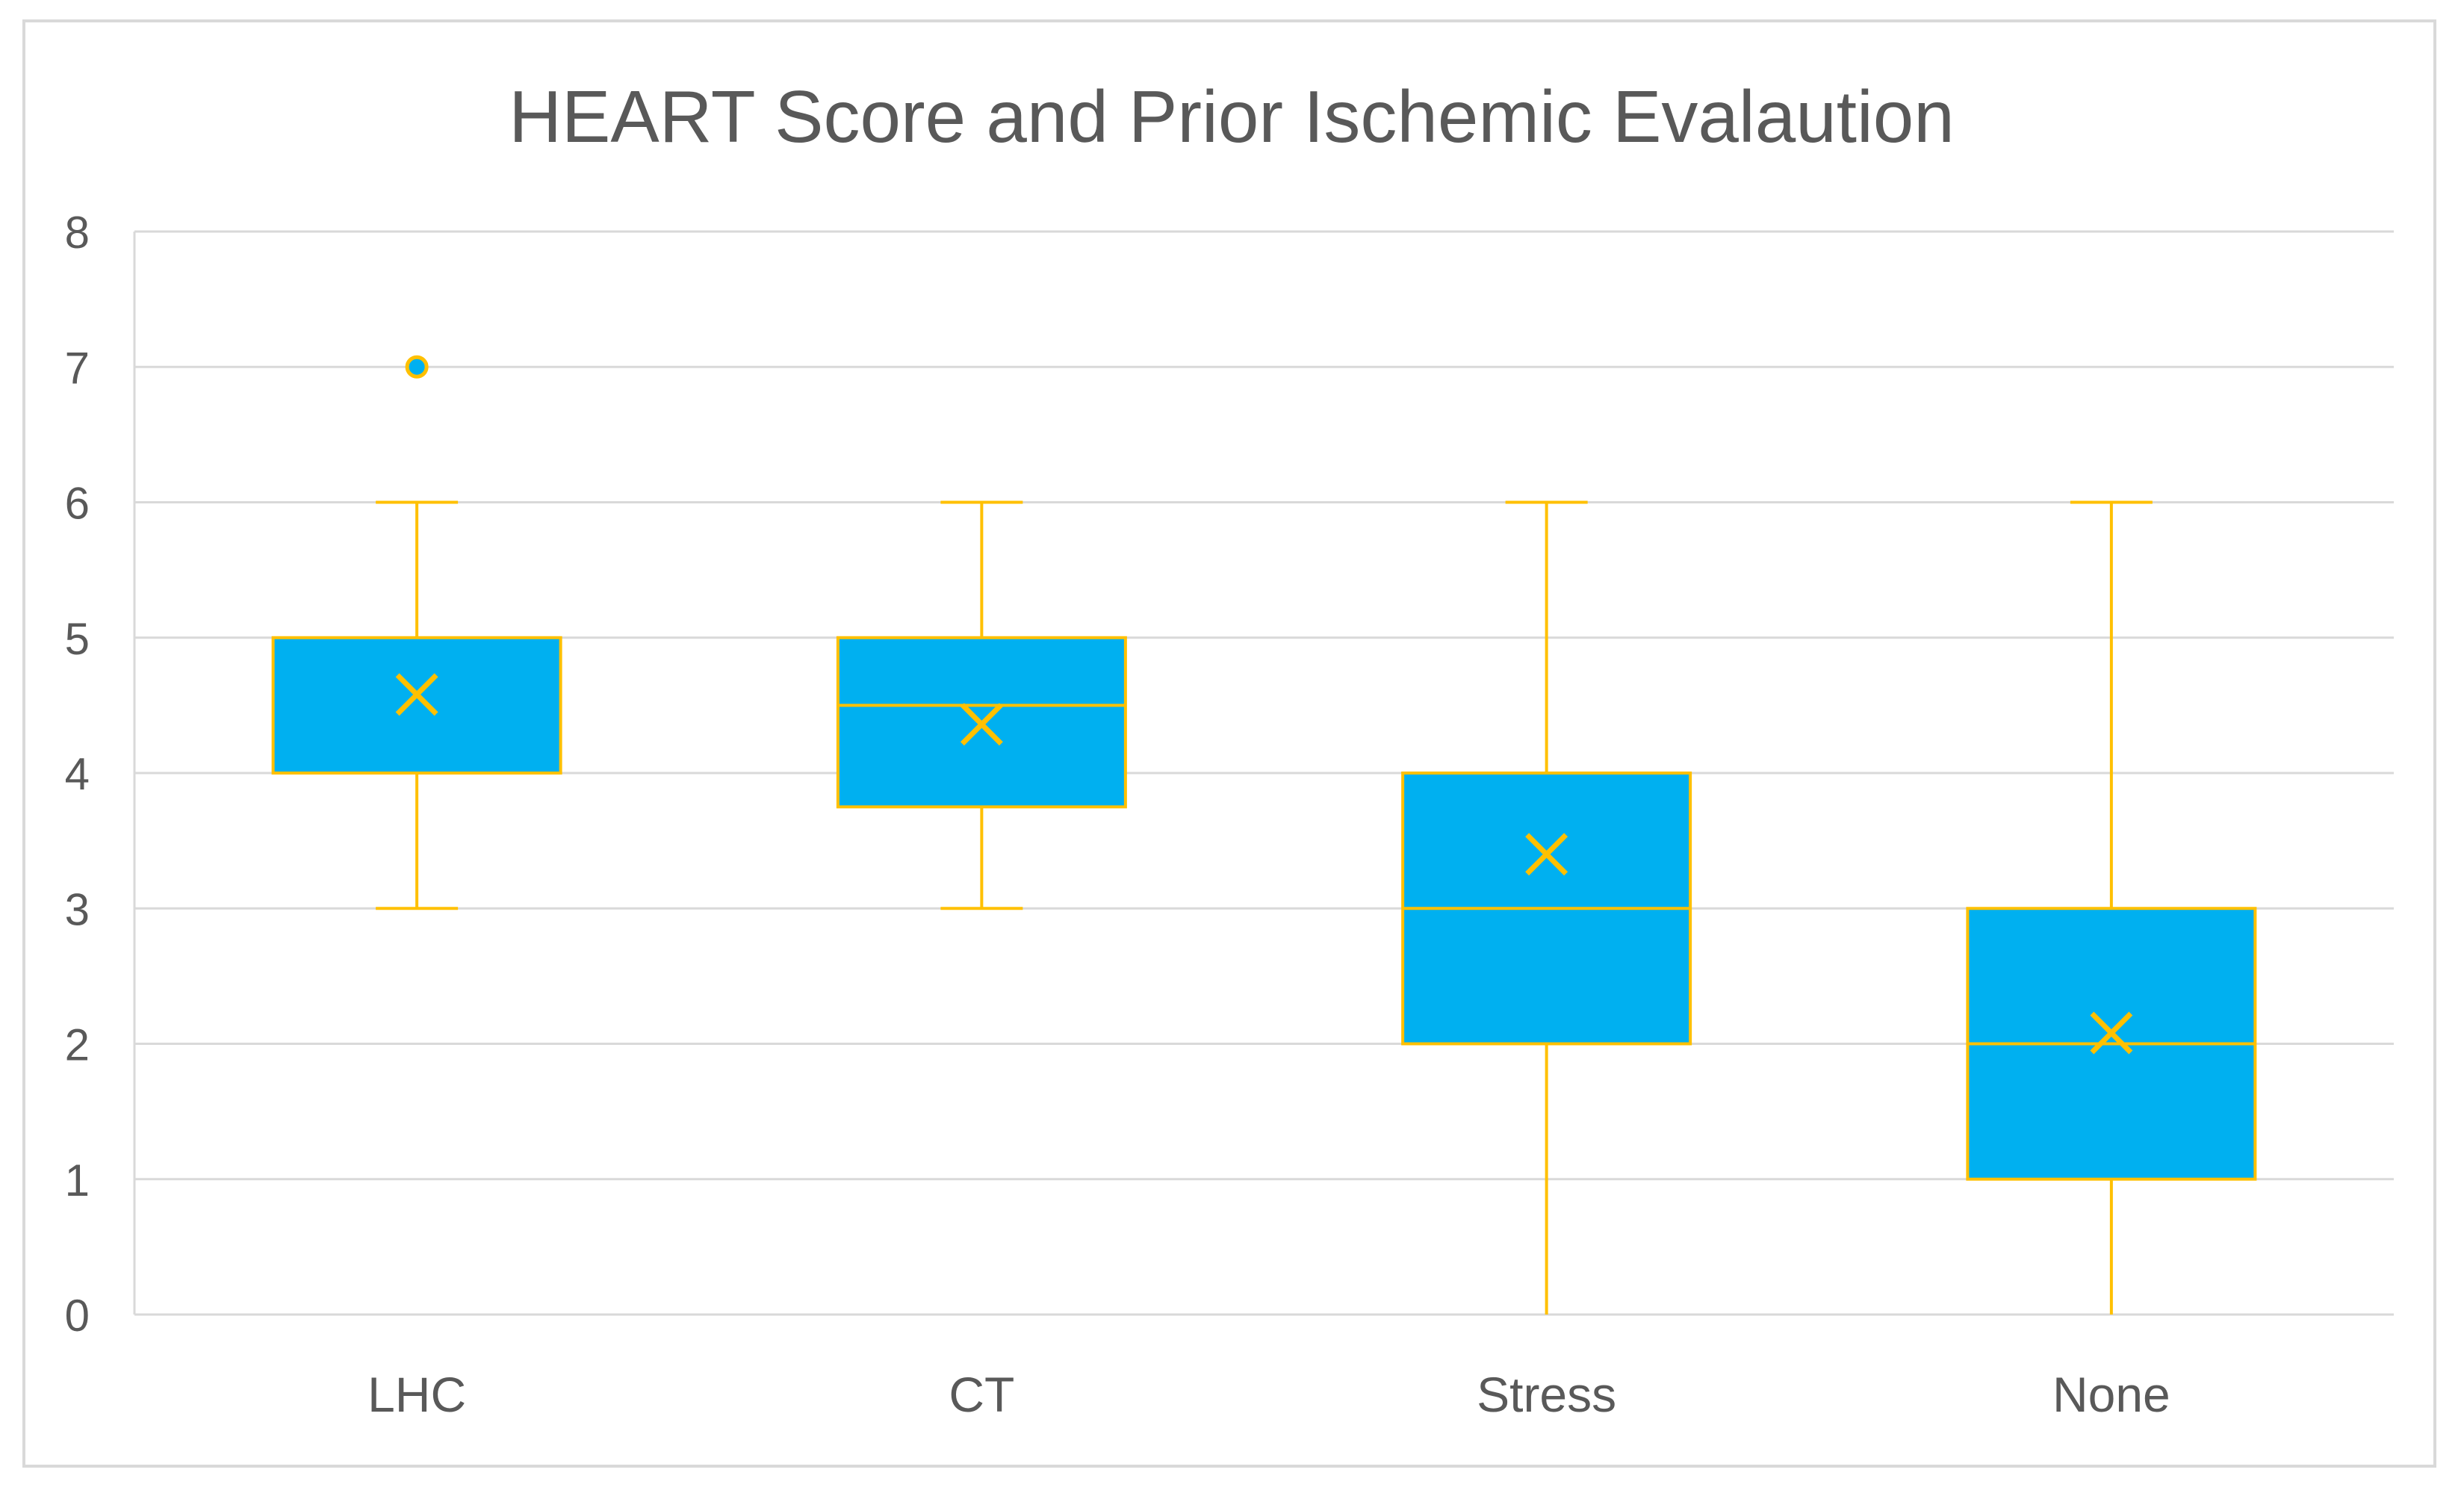 The width and height of the screenshot is (2464, 1502). What do you see at coordinates (1546, 1394) in the screenshot?
I see `x-category-label-stress: Stress` at bounding box center [1546, 1394].